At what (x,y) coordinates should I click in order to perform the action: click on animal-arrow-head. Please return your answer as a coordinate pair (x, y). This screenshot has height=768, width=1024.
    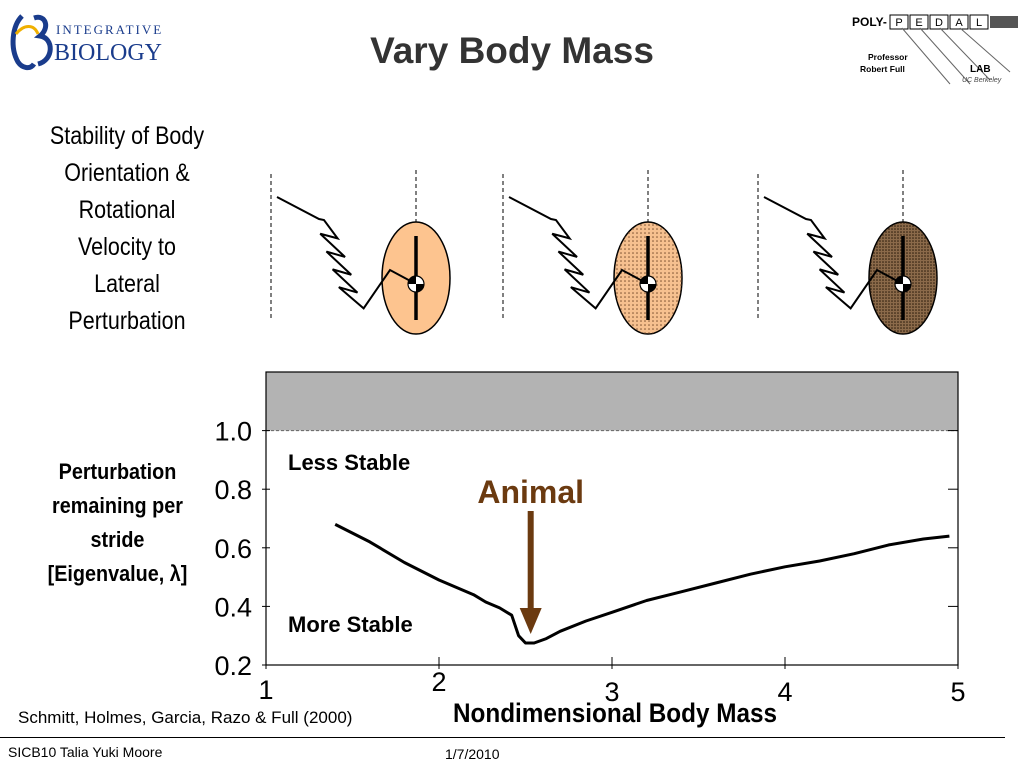
    Looking at the image, I should click on (530, 621).